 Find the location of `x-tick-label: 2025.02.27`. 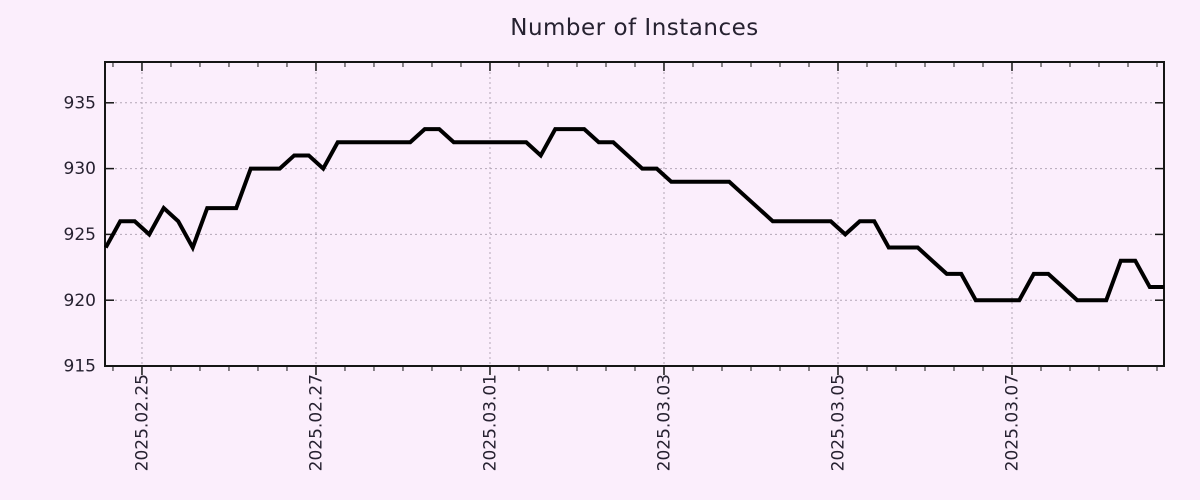

x-tick-label: 2025.02.27 is located at coordinates (317, 422).